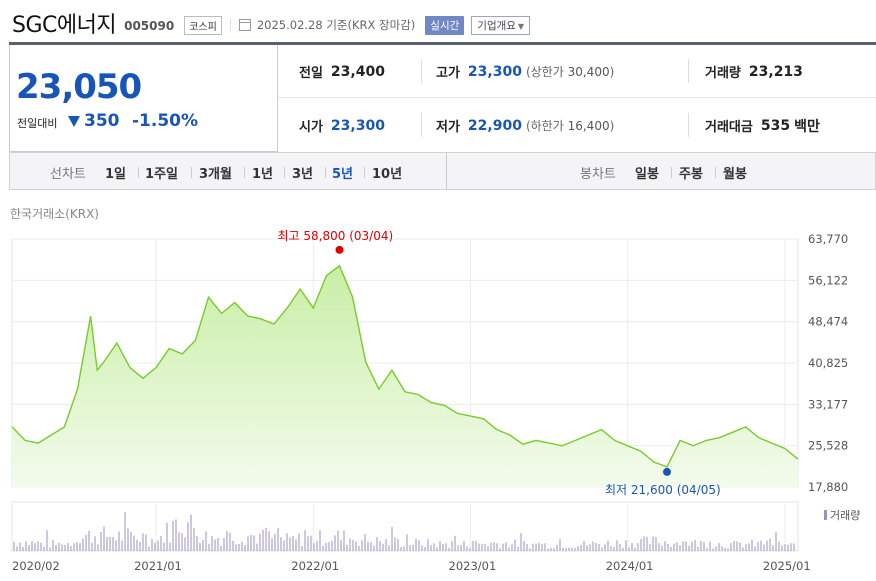 This screenshot has width=876, height=581. What do you see at coordinates (828, 446) in the screenshot?
I see `y-tick-label: 25,528` at bounding box center [828, 446].